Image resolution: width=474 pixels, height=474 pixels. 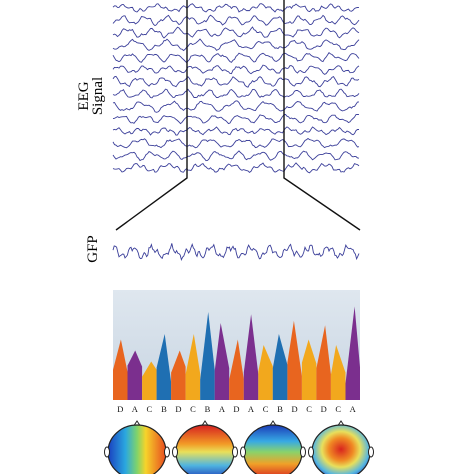 I want to click on gfp-line, so click(x=236, y=252).